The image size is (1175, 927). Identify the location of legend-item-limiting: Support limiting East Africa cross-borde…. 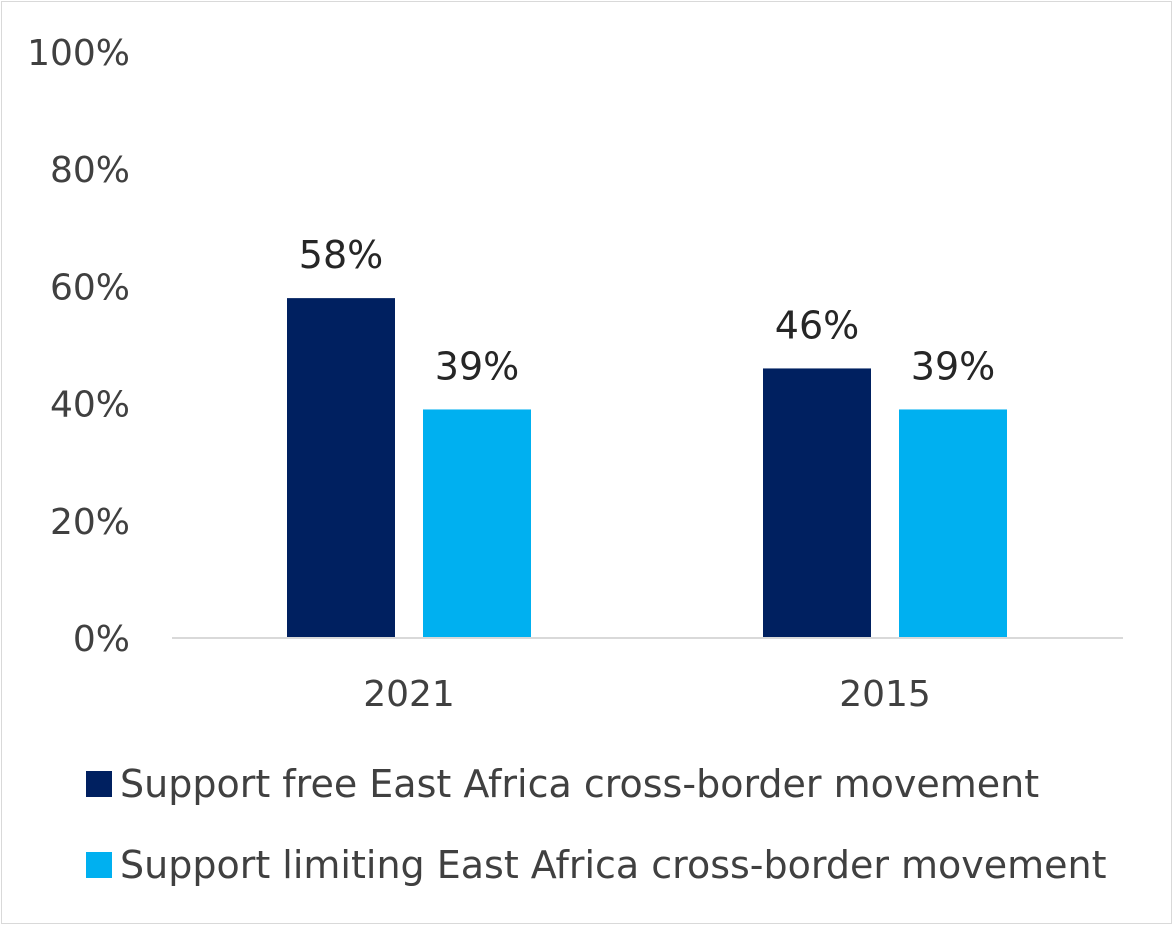
(596, 865).